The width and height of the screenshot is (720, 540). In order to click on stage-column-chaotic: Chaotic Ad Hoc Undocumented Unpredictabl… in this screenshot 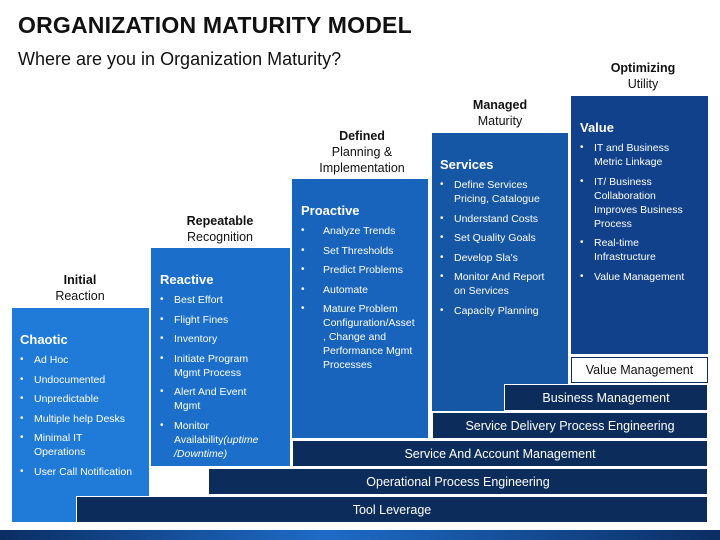, I will do `click(80, 415)`.